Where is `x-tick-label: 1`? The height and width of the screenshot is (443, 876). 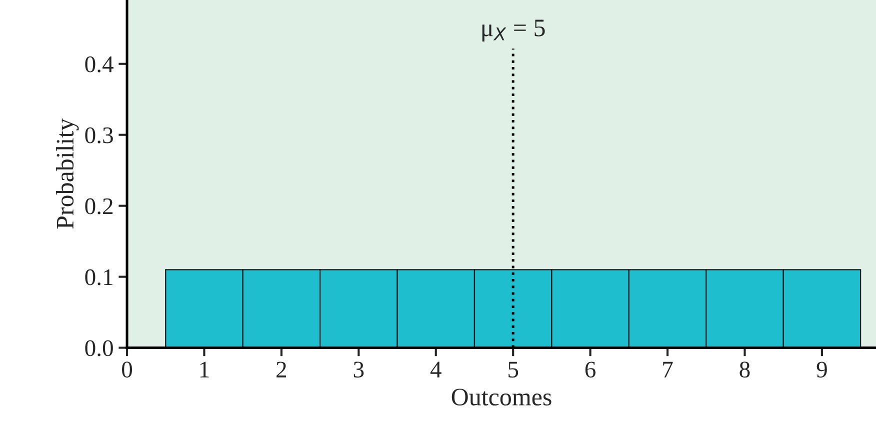
x-tick-label: 1 is located at coordinates (204, 370).